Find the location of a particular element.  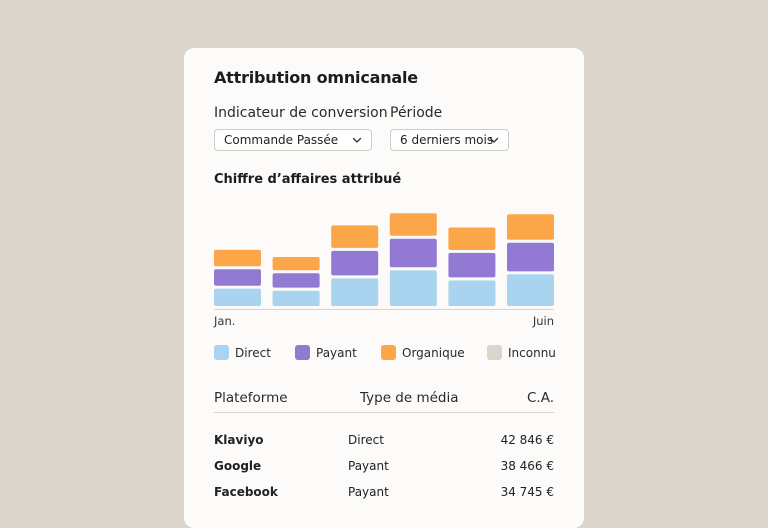

table-divider is located at coordinates (384, 412).